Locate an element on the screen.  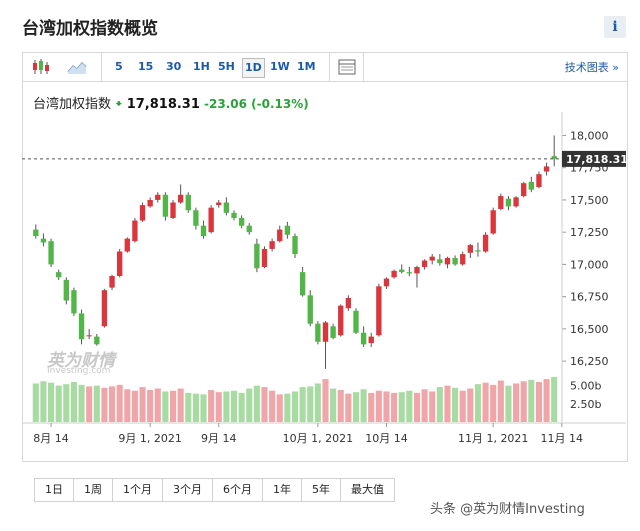
range-button: 1年 is located at coordinates (282, 490).